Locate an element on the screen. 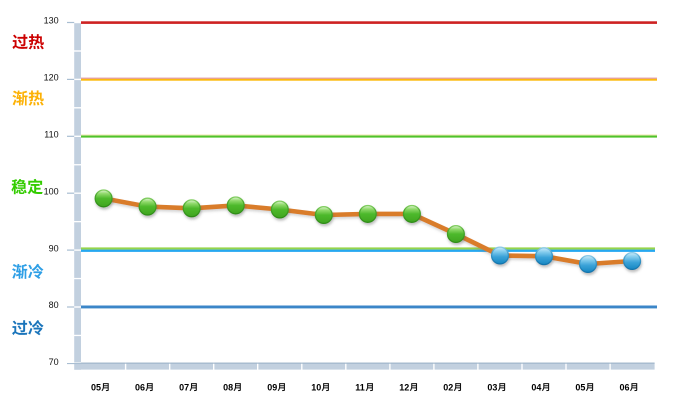 Image resolution: width=677 pixels, height=408 pixels. svg-text: 11 is located at coordinates (360, 387).